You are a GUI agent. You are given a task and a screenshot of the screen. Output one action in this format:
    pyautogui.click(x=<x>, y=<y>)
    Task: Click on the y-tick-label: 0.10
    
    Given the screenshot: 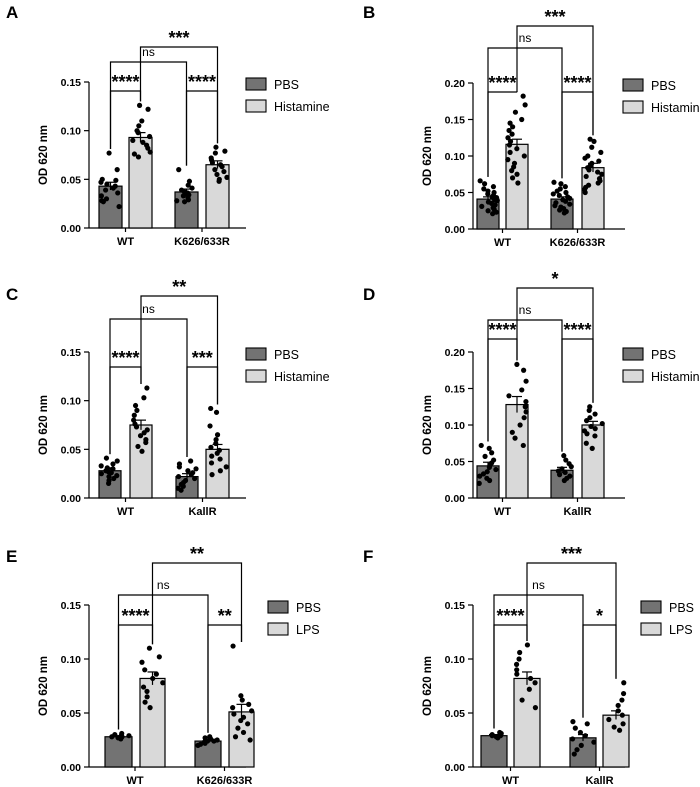 What is the action you would take?
    pyautogui.click(x=455, y=426)
    